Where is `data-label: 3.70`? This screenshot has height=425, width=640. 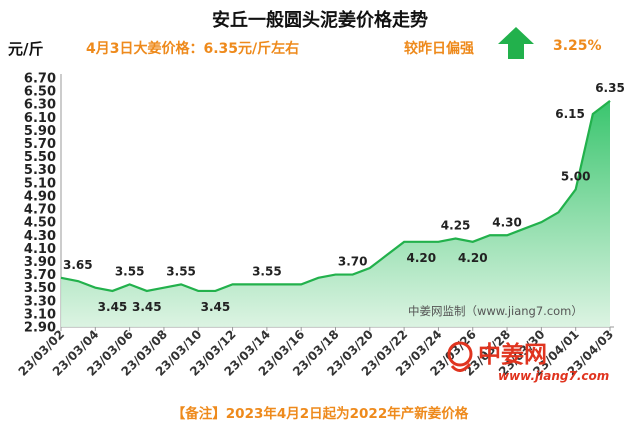
data-label: 3.70 is located at coordinates (353, 262).